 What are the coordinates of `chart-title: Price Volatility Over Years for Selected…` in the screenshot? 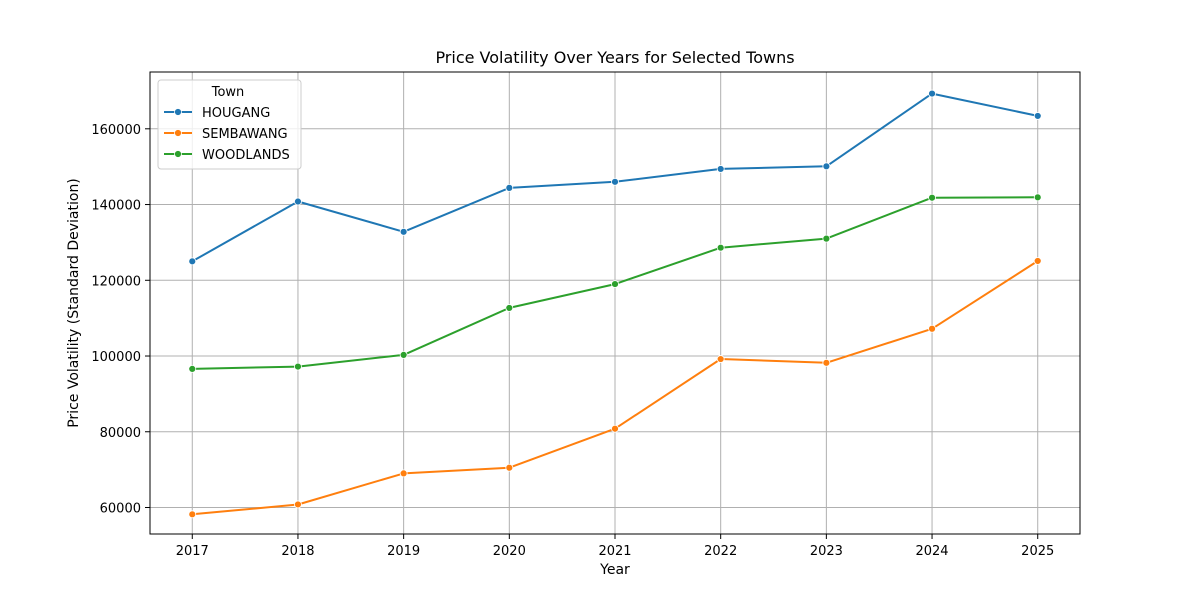 It's located at (614, 57).